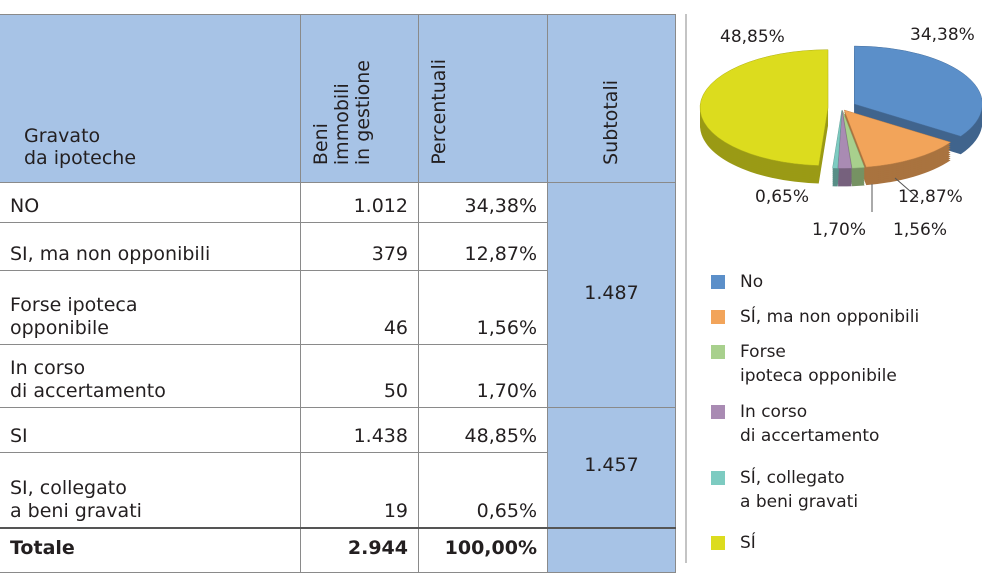 The height and width of the screenshot is (573, 982). Describe the element at coordinates (483, 246) in the screenshot. I see `cell: 12,87%` at that location.